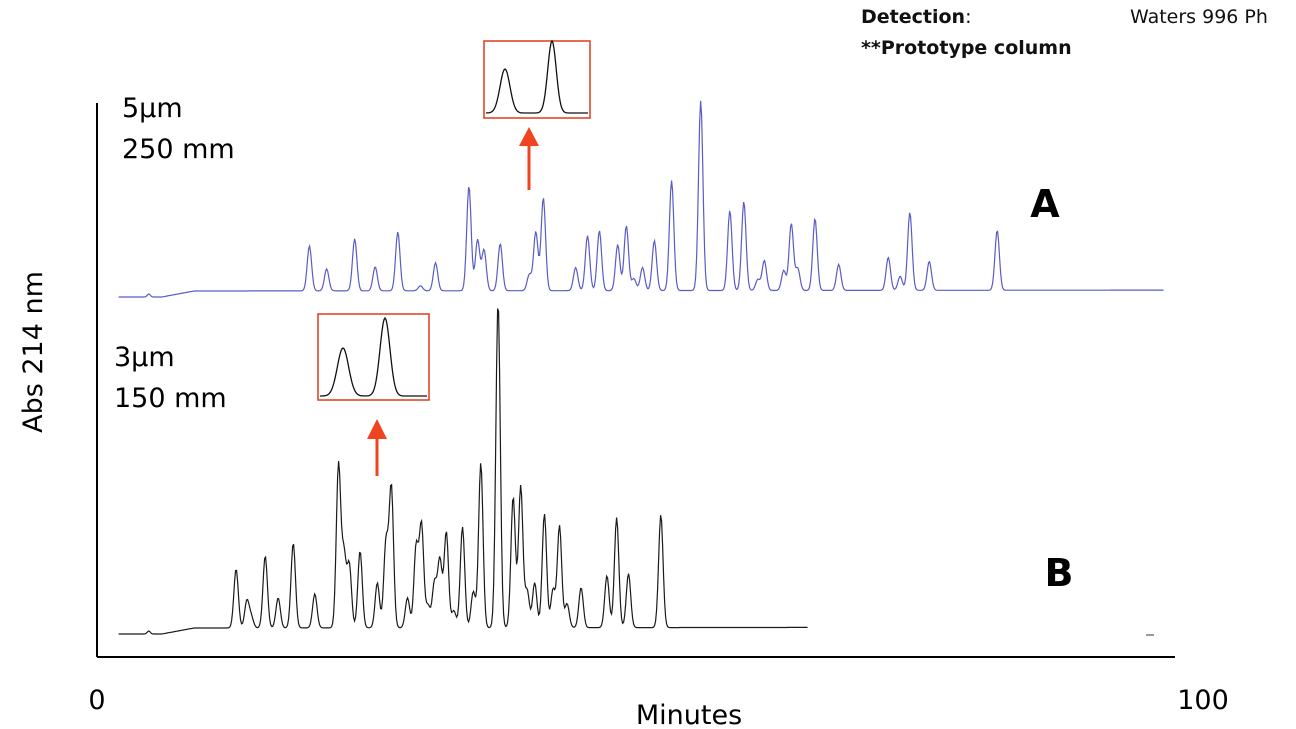 This screenshot has height=729, width=1296. Describe the element at coordinates (33, 352) in the screenshot. I see `y-axis-label: Abs 214 nm` at that location.